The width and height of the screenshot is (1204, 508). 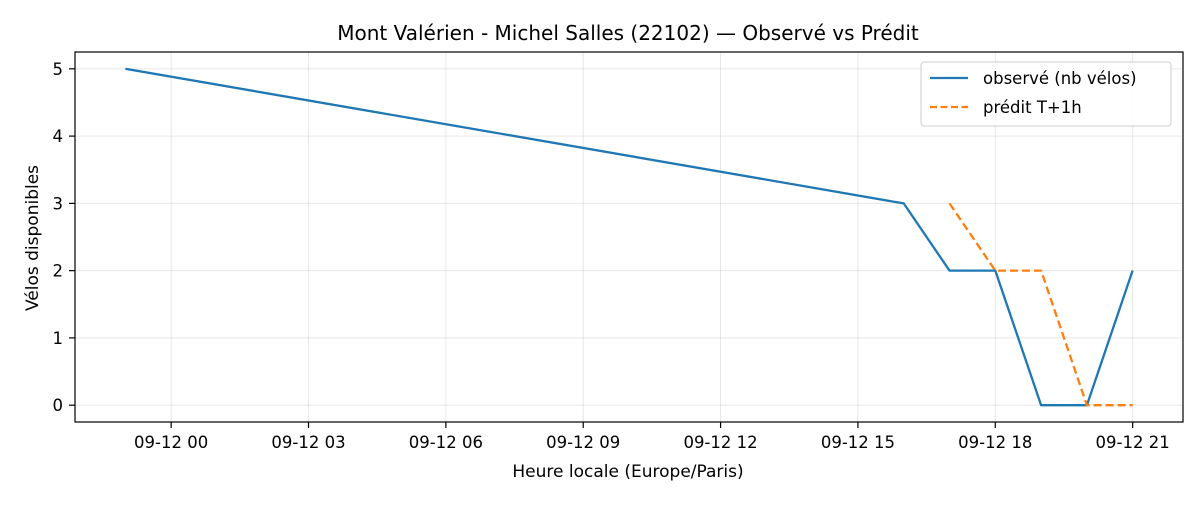 I want to click on y-tick-label: 5, so click(x=58, y=69).